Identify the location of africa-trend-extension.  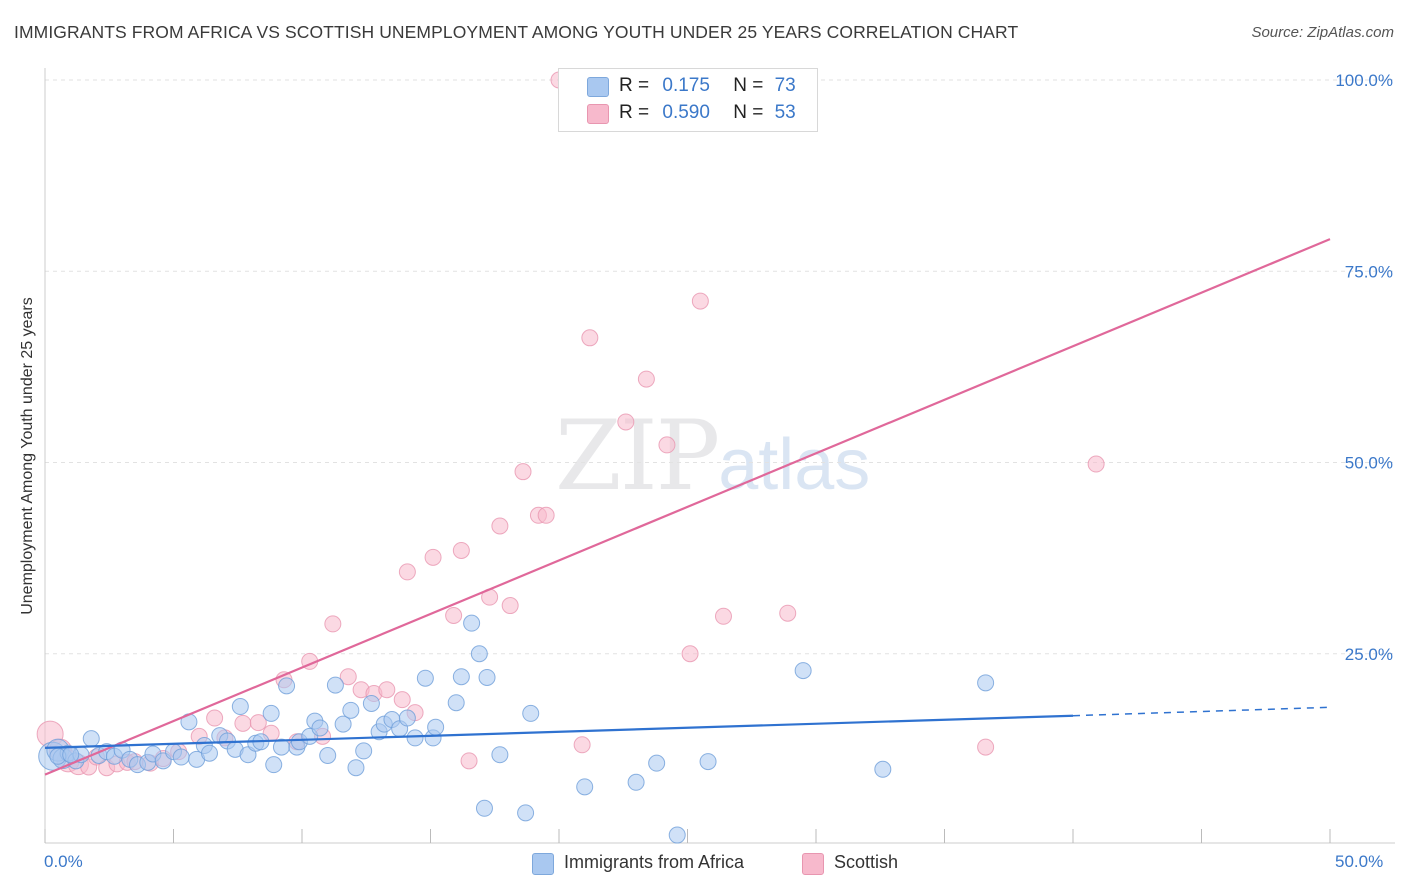
(1201, 711).